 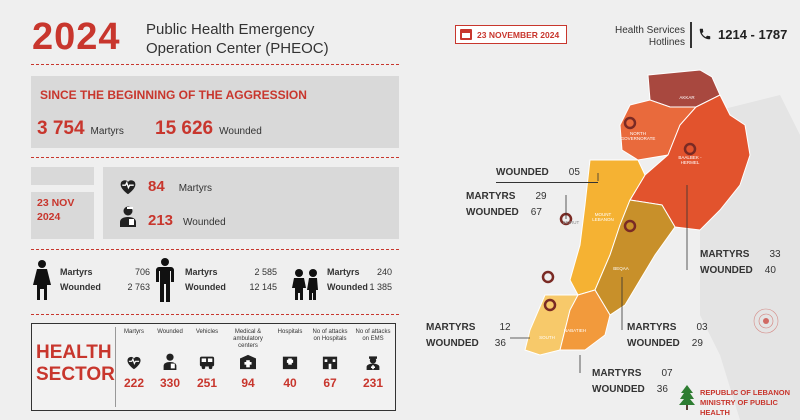 I want to click on region-label-south: SOUTH, so click(x=547, y=337).